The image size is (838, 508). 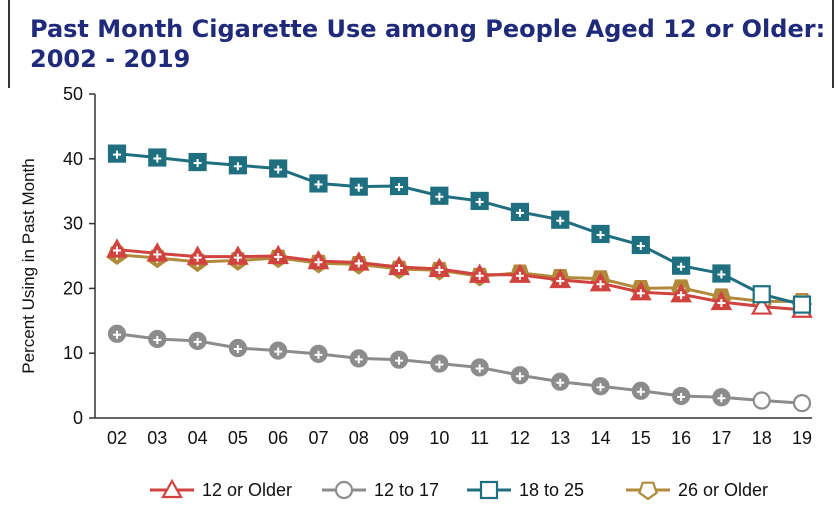 What do you see at coordinates (551, 490) in the screenshot?
I see `legend-label: 18 to 25` at bounding box center [551, 490].